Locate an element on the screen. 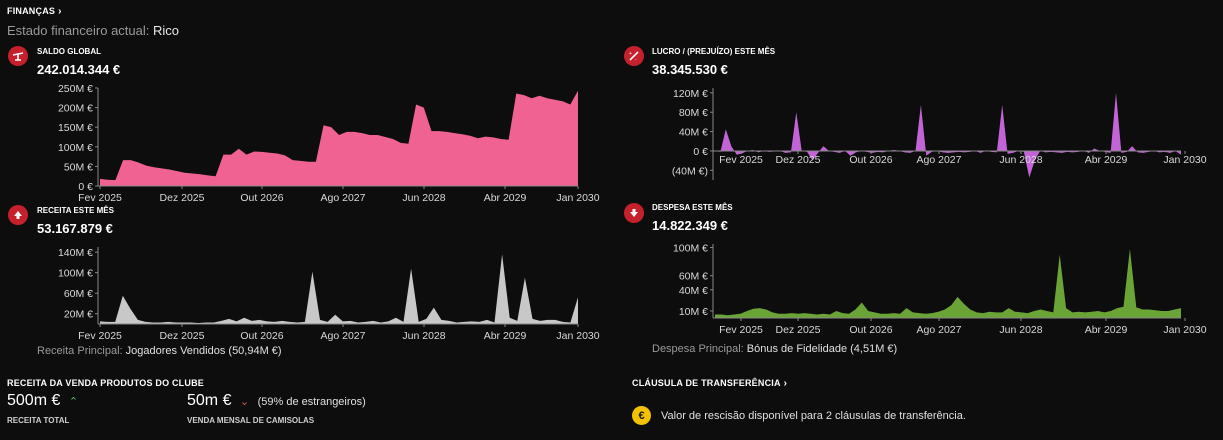 The height and width of the screenshot is (440, 1223). despesa-y-tick-label: 40M € is located at coordinates (693, 291).